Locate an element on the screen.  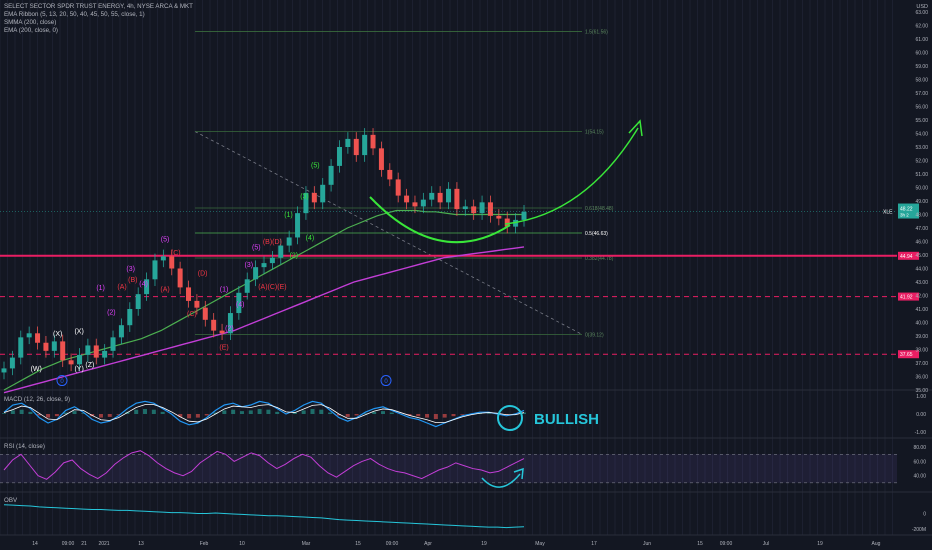
wave-label: (Z) is located at coordinates (89, 365).